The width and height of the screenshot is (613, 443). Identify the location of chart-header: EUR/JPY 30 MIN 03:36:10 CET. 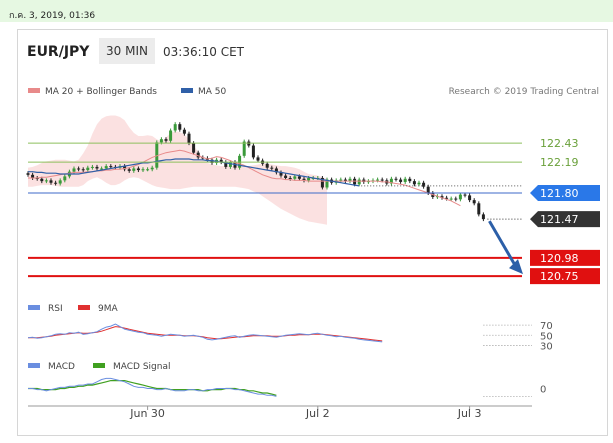
(312, 50).